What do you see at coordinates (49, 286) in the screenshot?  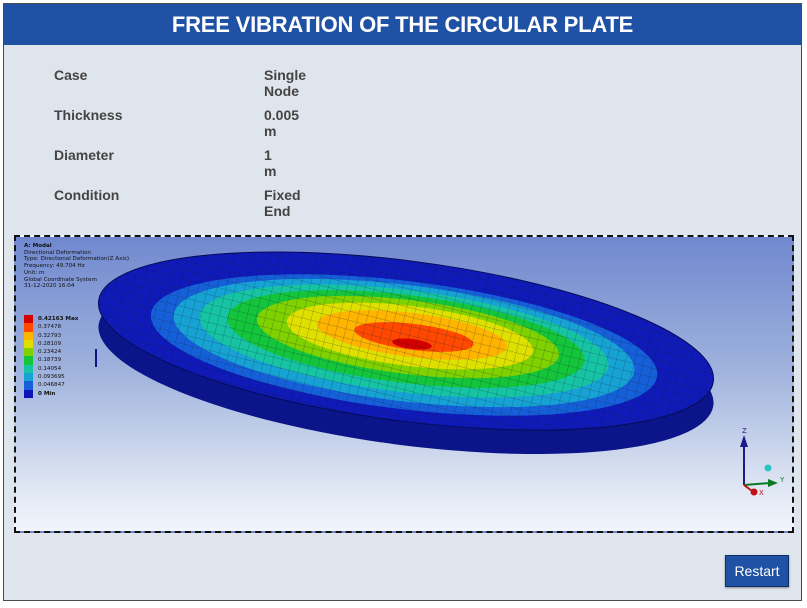 I see `result-info-line: 31-12-2020 16:04` at bounding box center [49, 286].